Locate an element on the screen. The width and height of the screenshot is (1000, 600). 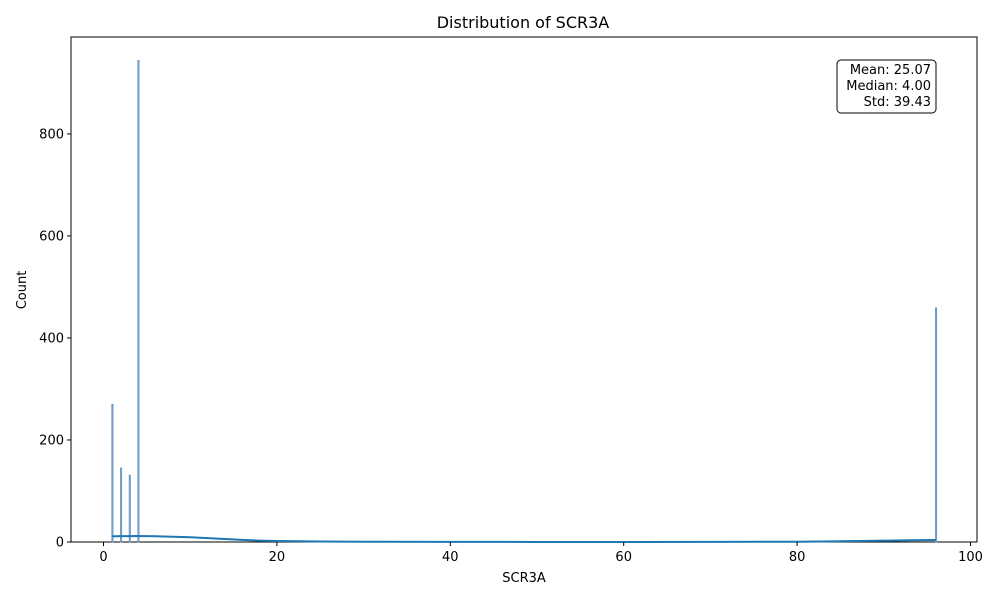
stats-box-frame is located at coordinates (886, 86).